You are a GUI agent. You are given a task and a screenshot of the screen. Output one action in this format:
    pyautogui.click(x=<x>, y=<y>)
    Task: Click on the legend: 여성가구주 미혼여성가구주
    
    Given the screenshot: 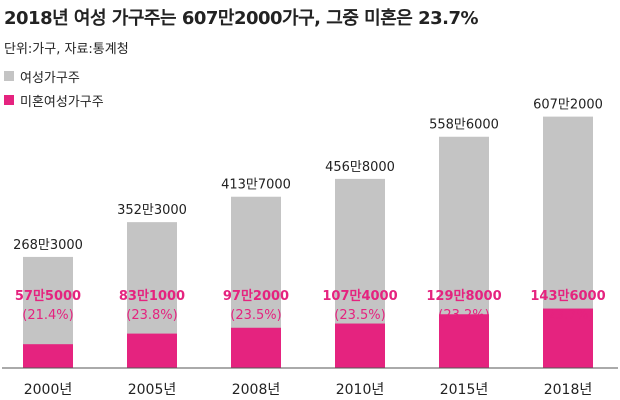 What is the action you would take?
    pyautogui.click(x=54, y=88)
    